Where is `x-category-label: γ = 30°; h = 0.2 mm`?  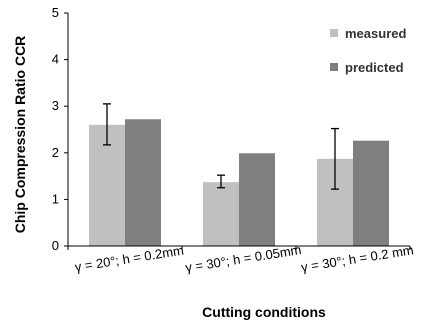
x-category-label: γ = 30°; h = 0.2 mm is located at coordinates (357, 258).